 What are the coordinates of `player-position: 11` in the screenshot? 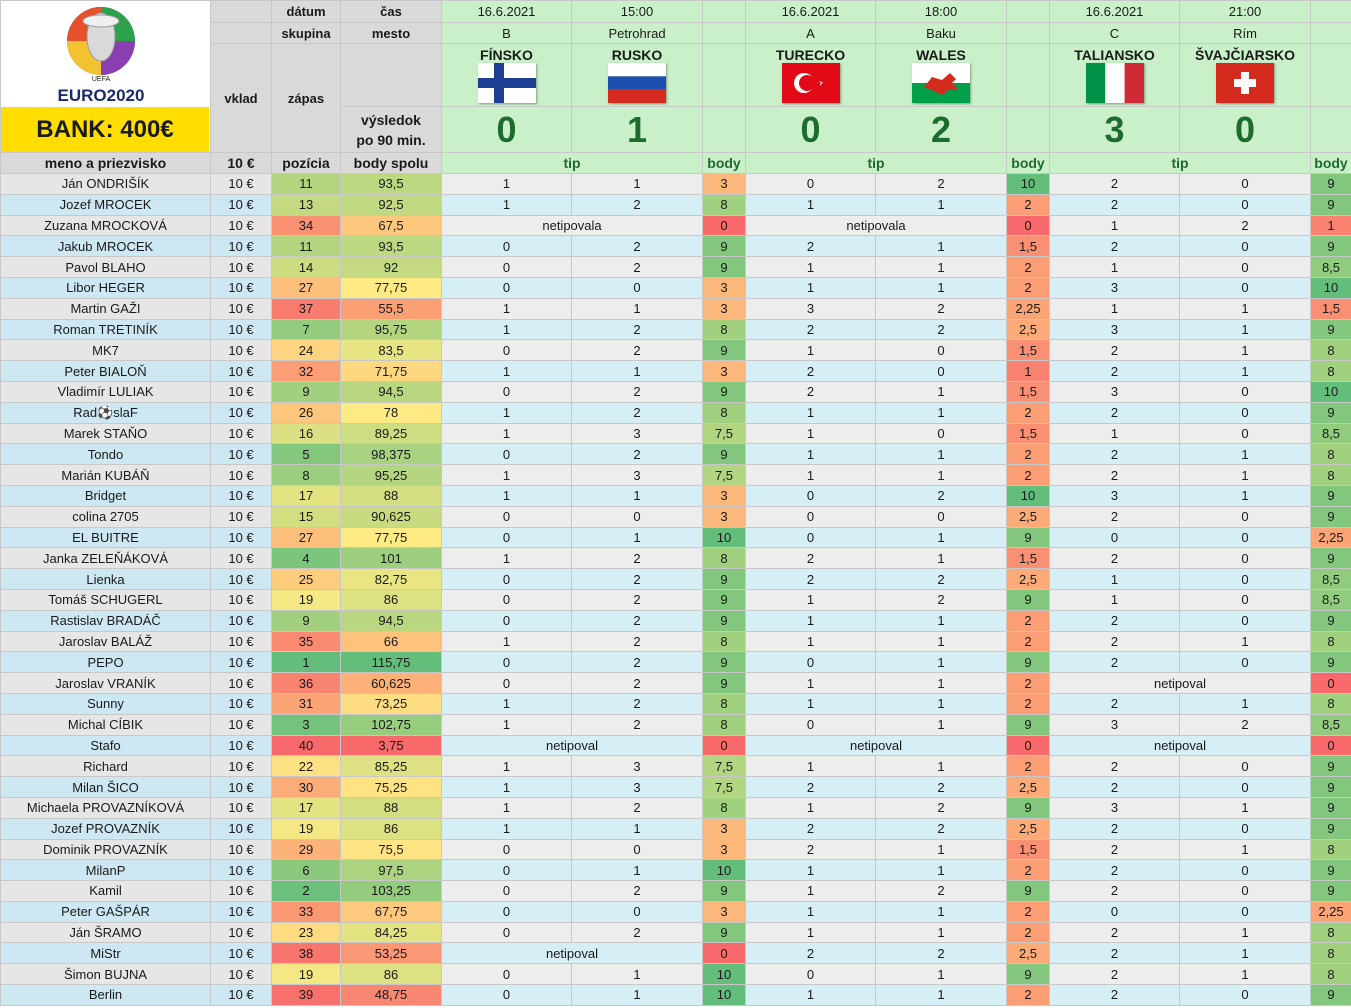 It's located at (306, 184).